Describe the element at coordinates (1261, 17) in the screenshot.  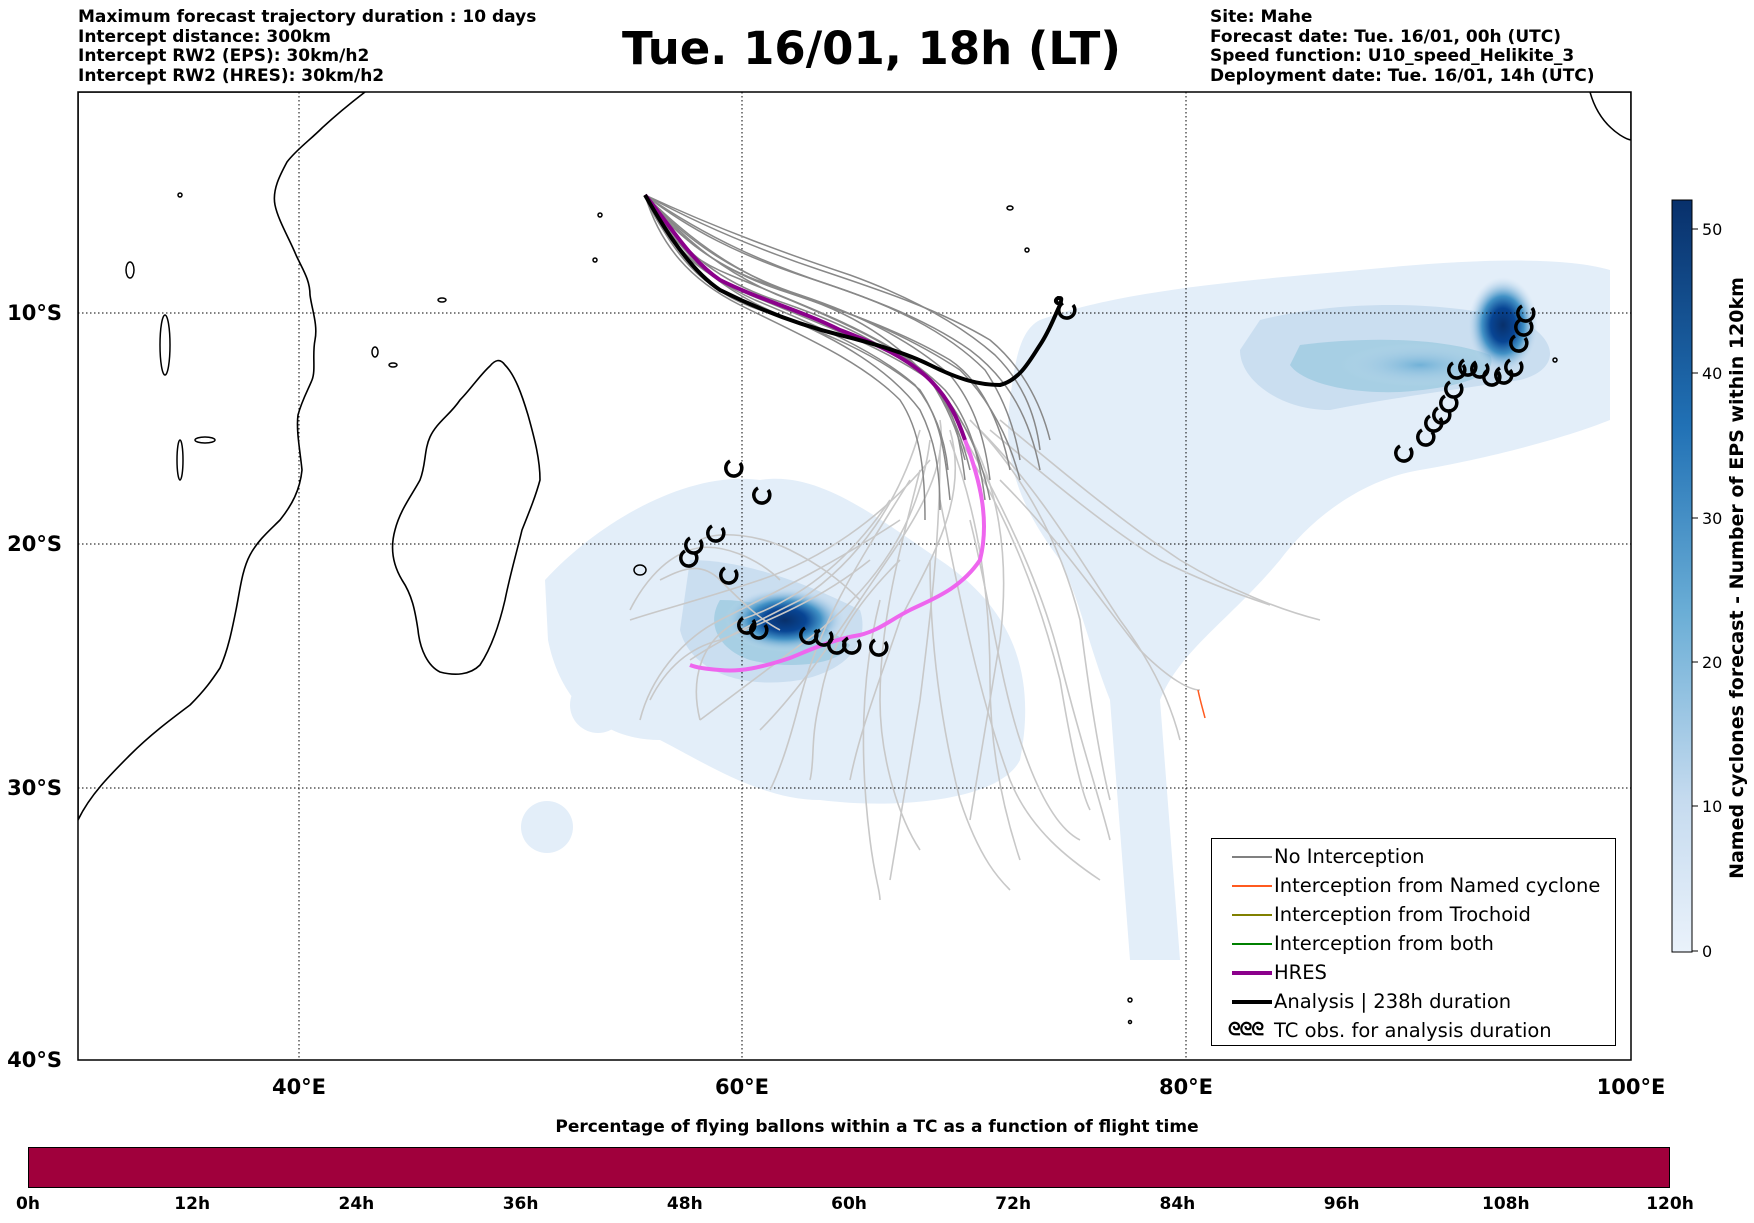
I see `site-text: Site: Mahe` at that location.